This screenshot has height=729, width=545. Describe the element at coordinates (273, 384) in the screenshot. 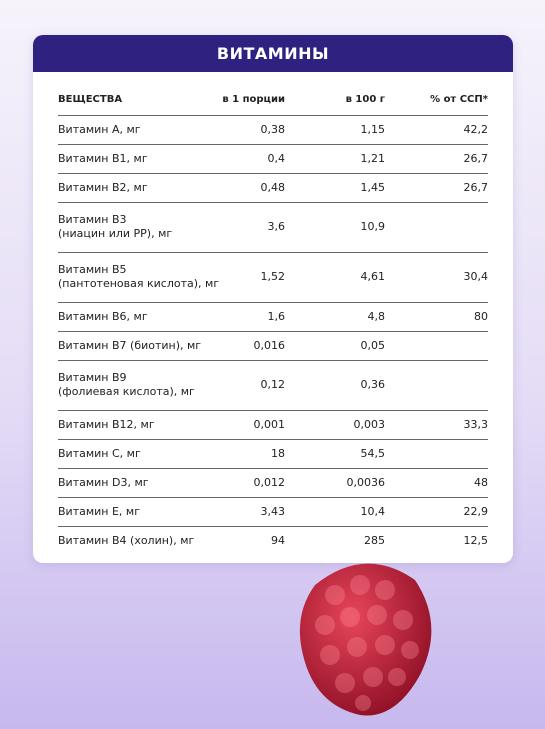

I see `value-cell: 0,12` at that location.